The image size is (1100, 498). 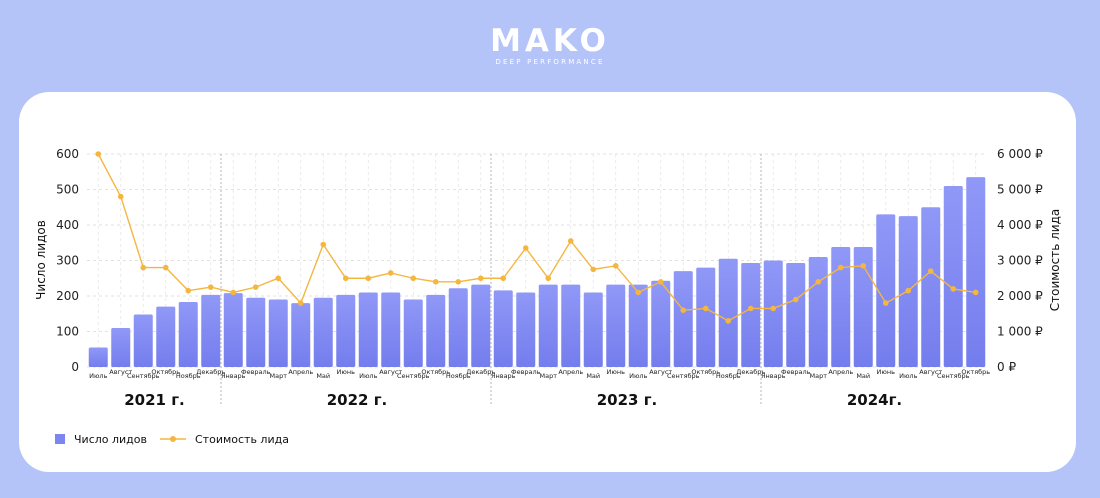 What do you see at coordinates (1020, 154) in the screenshot?
I see `y2-tick-label: 6 000 ₽` at bounding box center [1020, 154].